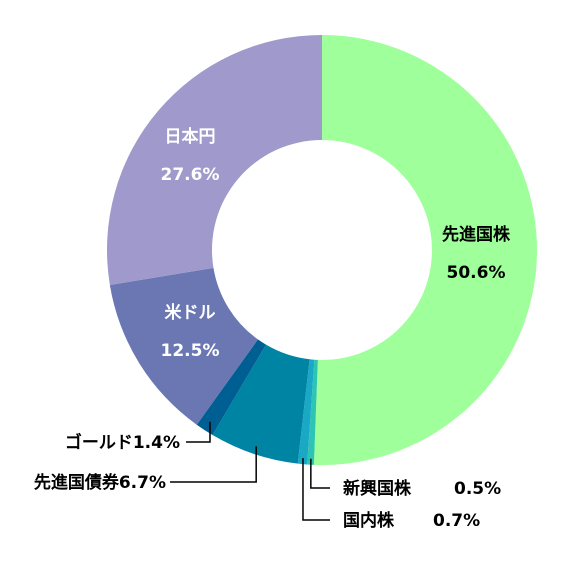 This screenshot has height=562, width=586. What do you see at coordinates (122, 442) in the screenshot?
I see `slice-4-label: ゴールド1.4%` at bounding box center [122, 442].